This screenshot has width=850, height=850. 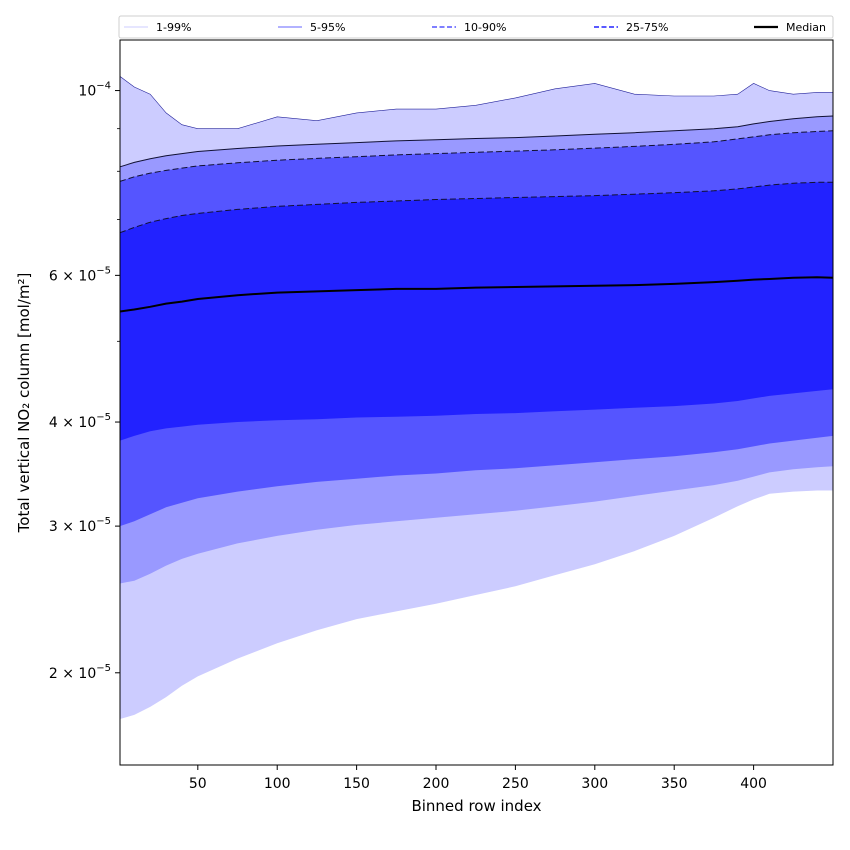 What do you see at coordinates (173, 27) in the screenshot?
I see `legend-label: 1-99%` at bounding box center [173, 27].